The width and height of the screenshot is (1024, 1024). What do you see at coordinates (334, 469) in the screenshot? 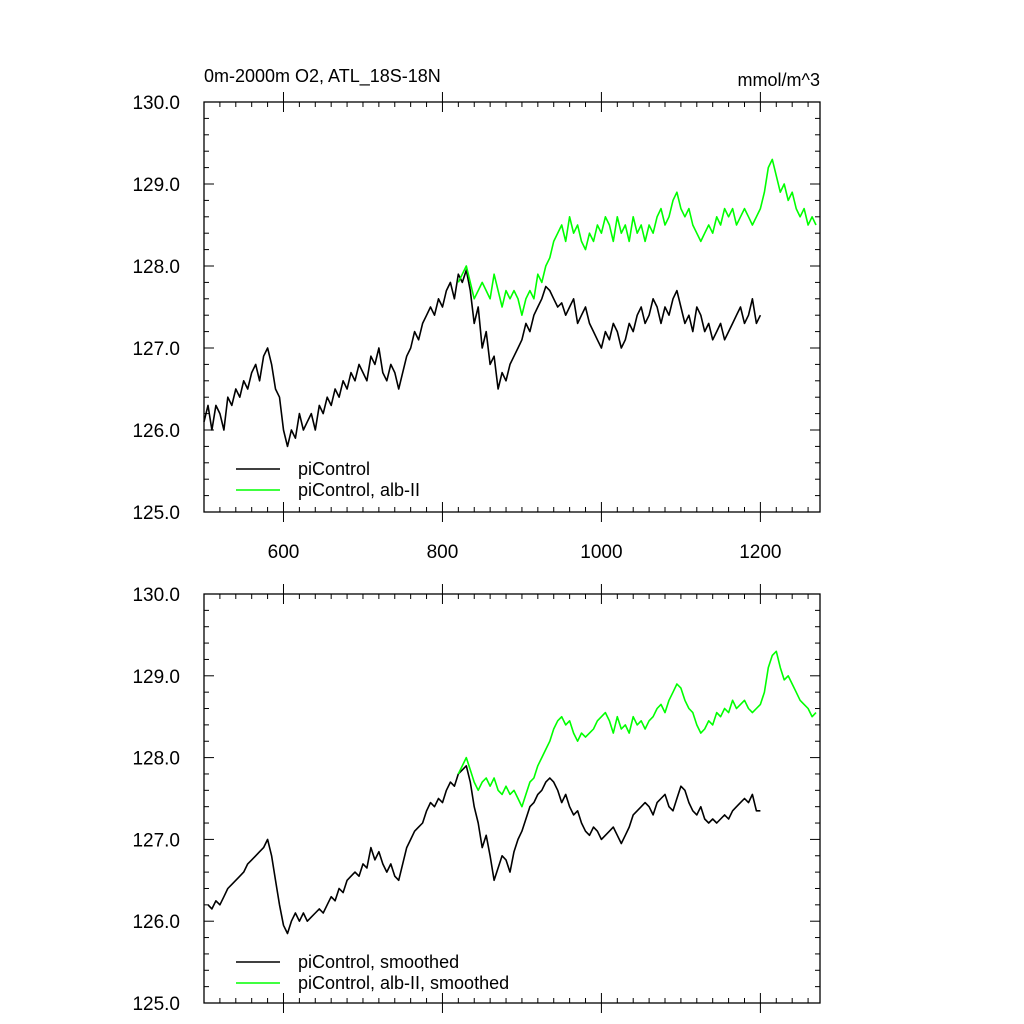
I see `legend-label: piControl` at bounding box center [334, 469].